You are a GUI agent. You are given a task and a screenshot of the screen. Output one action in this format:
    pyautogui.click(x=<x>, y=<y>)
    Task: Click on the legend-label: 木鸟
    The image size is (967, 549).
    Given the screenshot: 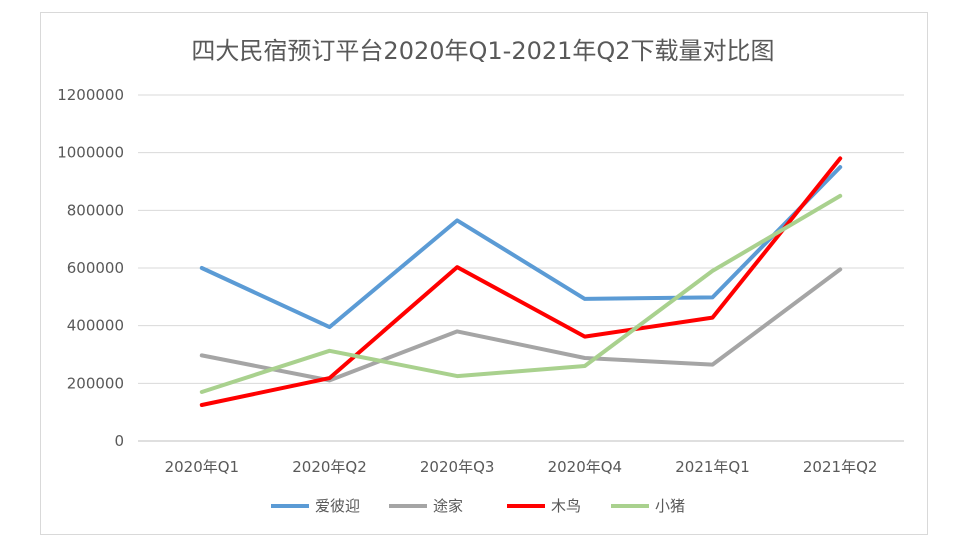 What is the action you would take?
    pyautogui.click(x=566, y=506)
    